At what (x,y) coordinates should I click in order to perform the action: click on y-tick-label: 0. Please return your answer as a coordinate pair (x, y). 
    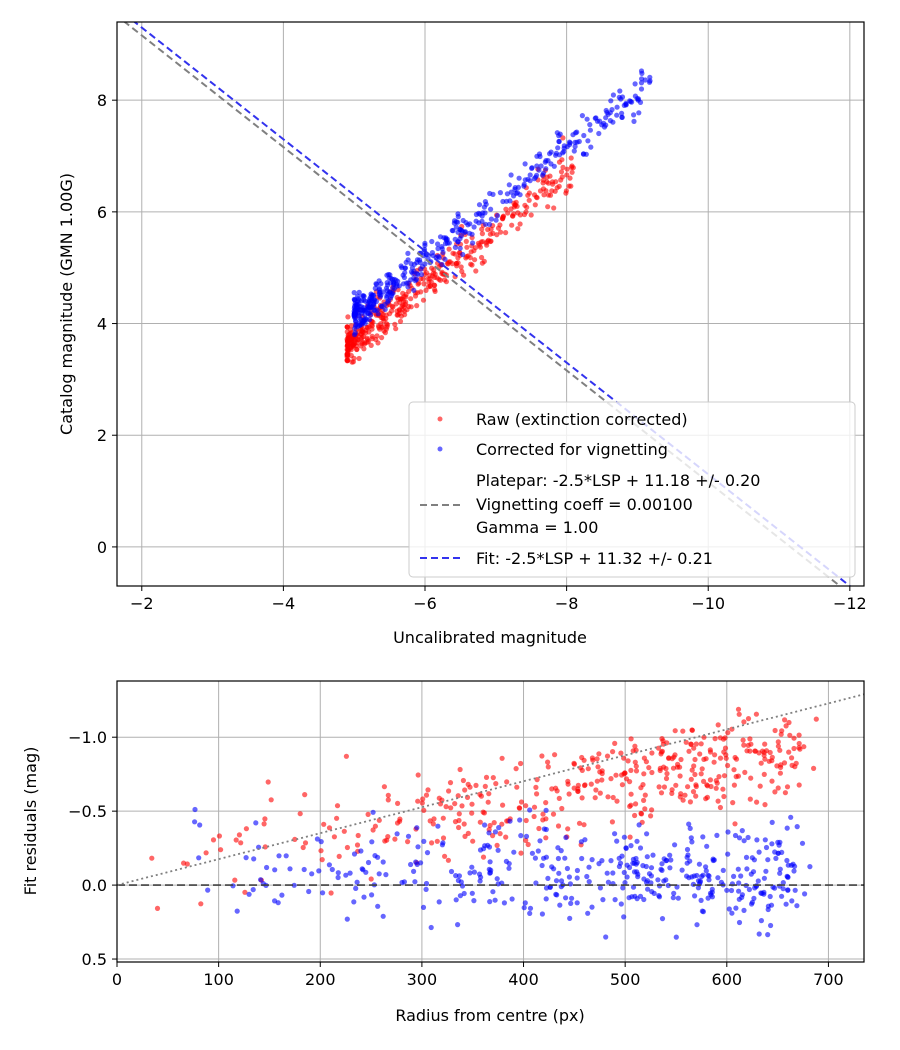
    Looking at the image, I should click on (102, 547).